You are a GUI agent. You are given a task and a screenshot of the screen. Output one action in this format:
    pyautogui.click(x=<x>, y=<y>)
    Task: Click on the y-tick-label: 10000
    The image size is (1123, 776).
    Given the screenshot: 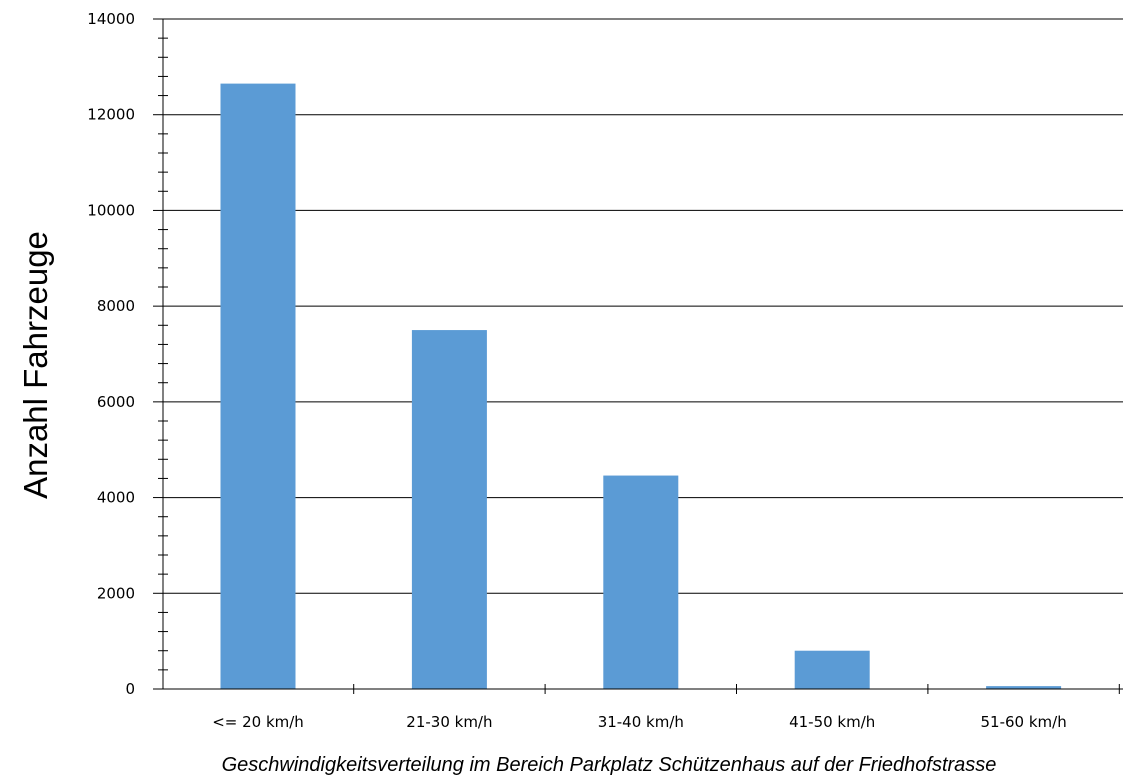 What is the action you would take?
    pyautogui.click(x=111, y=210)
    